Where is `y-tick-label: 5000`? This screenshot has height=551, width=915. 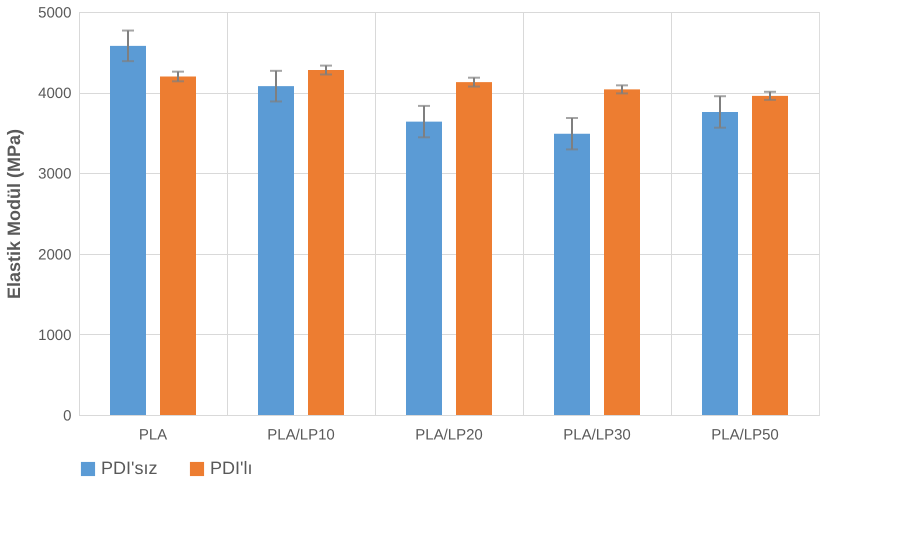 y-tick-label: 5000 is located at coordinates (55, 13).